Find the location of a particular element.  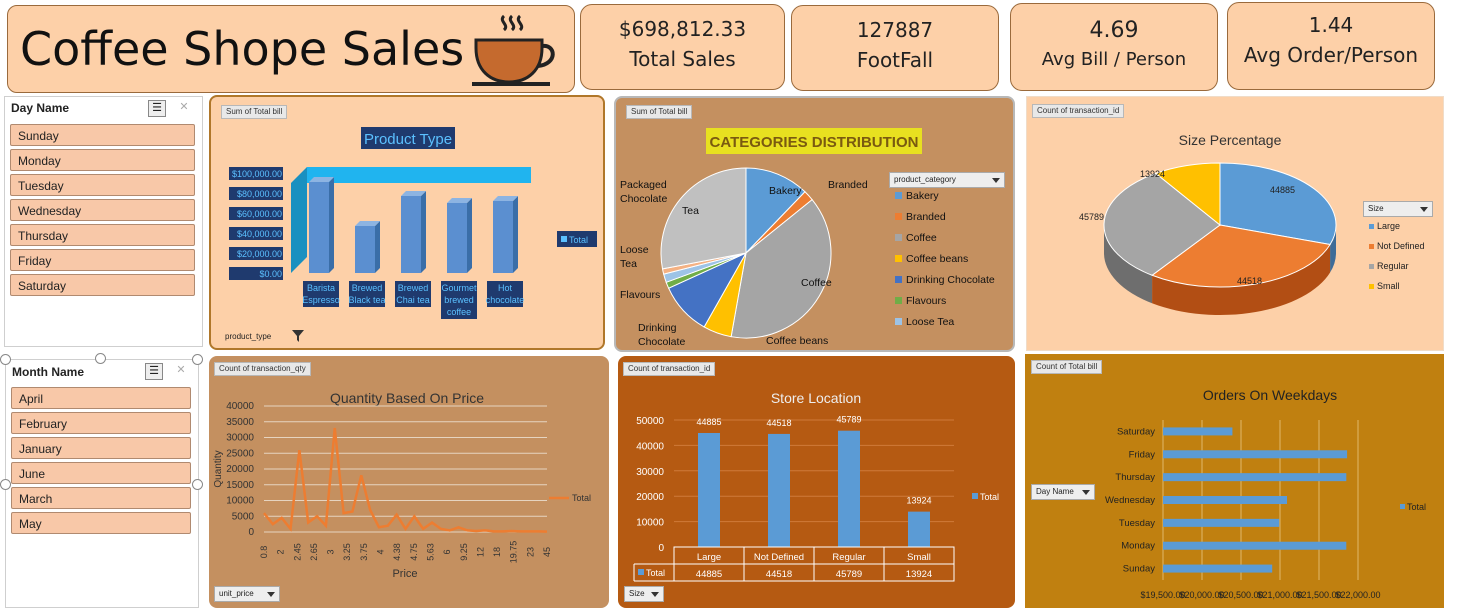

chart-title: Orders On Weekdays is located at coordinates (1270, 395).